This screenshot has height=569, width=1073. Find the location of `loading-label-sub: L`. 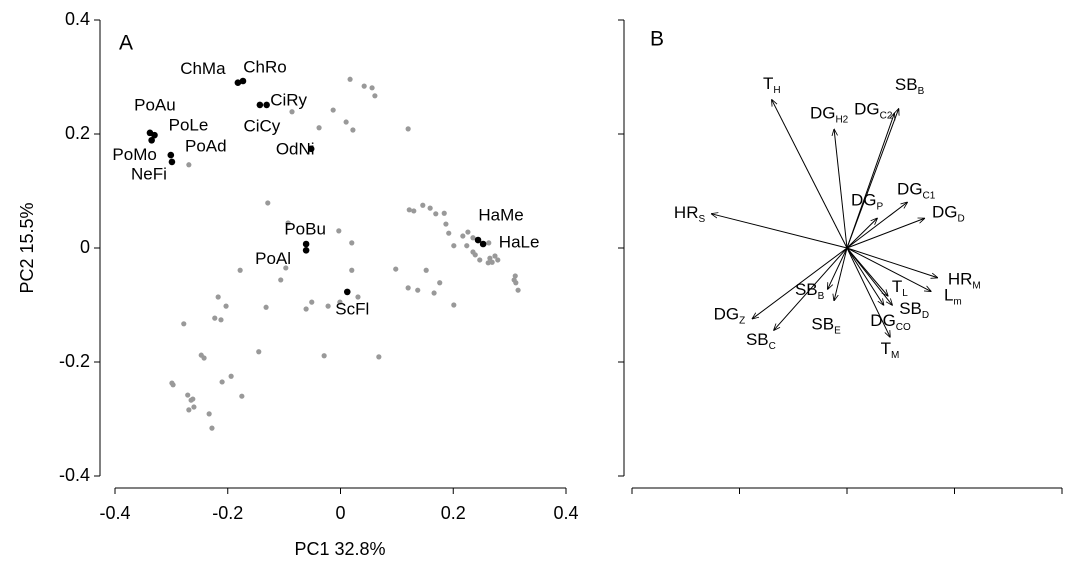

loading-label-sub: L is located at coordinates (905, 293).